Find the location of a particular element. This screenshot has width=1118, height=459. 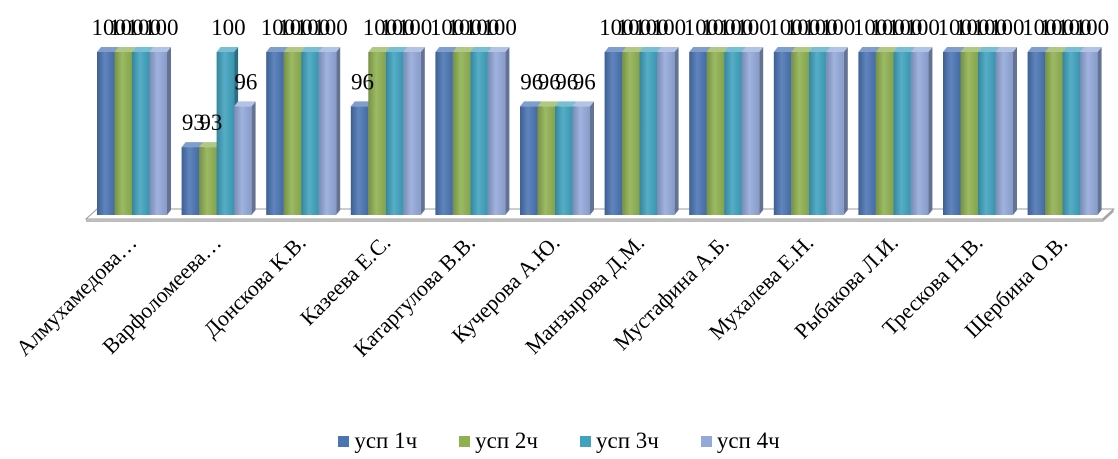

chart-floor-layer is located at coordinates (599, 215).